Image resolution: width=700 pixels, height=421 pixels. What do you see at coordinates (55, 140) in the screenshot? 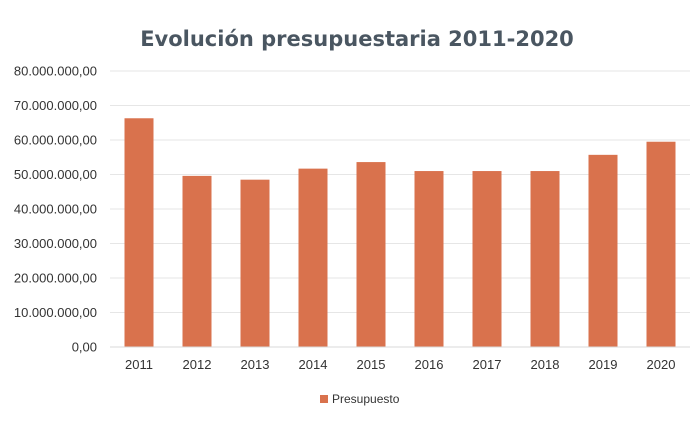
I see `y-tick-label: 60.000.000,00` at bounding box center [55, 140].